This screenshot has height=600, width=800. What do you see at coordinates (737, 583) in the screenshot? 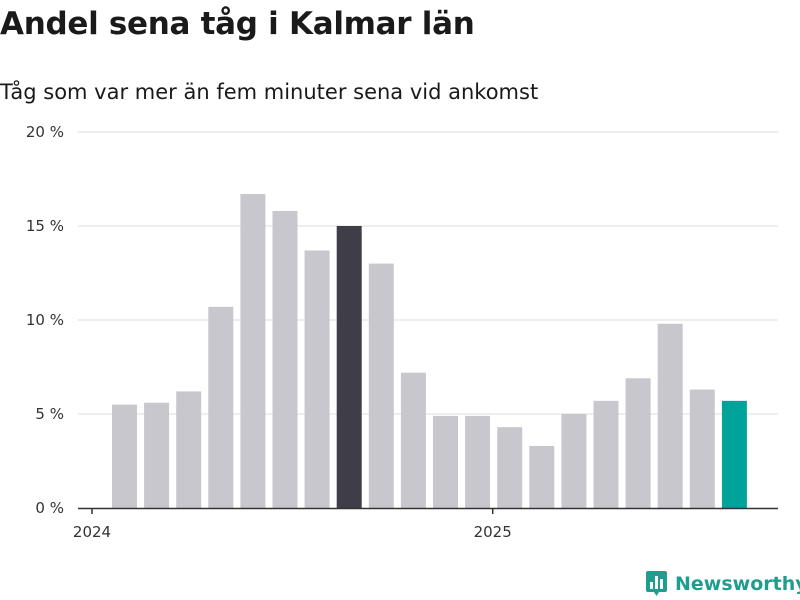
I see `brand-name: Newsworthy` at bounding box center [737, 583].